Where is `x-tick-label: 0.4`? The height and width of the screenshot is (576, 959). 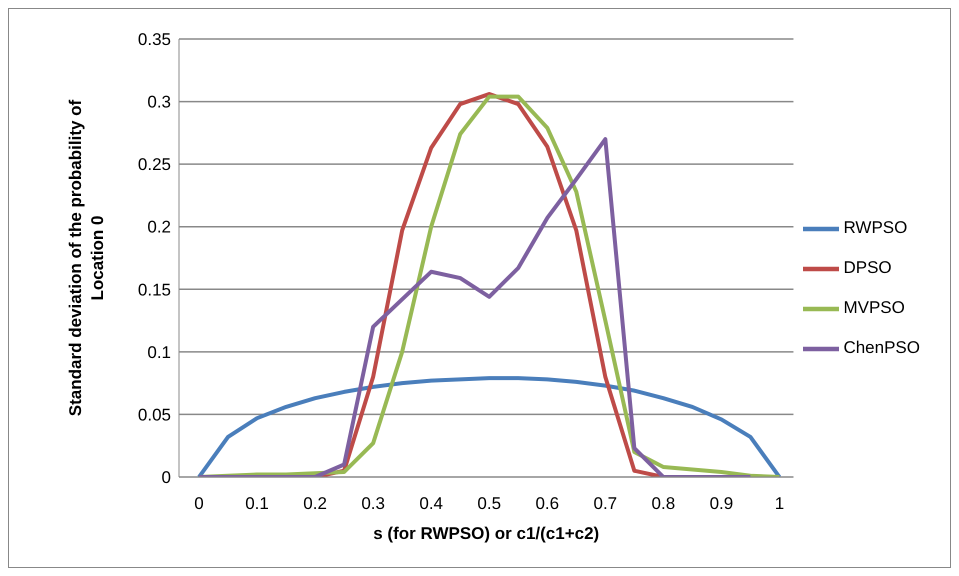 x-tick-label: 0.4 is located at coordinates (431, 504).